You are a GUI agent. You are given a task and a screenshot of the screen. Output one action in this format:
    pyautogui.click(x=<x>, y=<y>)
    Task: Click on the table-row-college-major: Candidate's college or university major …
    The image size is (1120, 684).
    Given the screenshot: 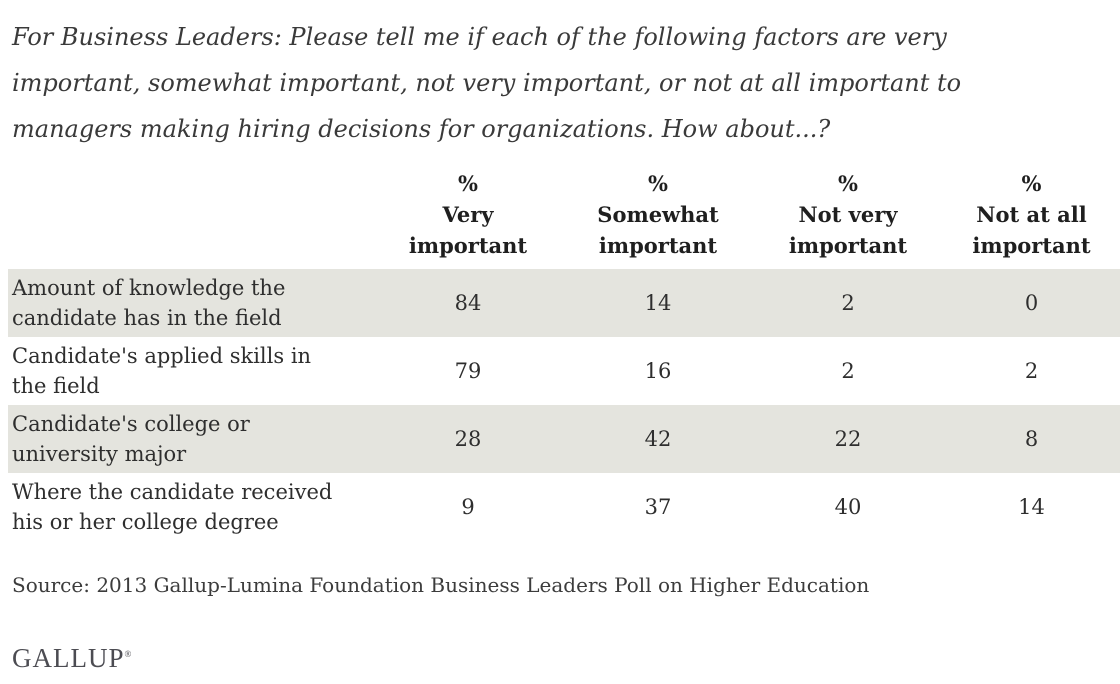 What is the action you would take?
    pyautogui.click(x=564, y=439)
    